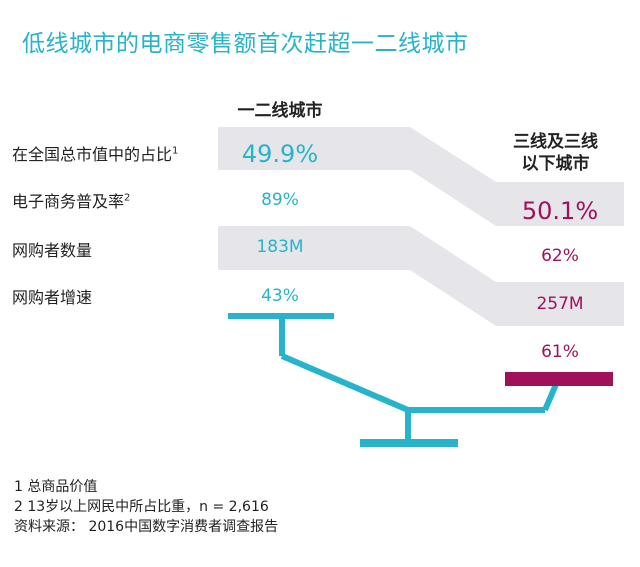 The image size is (640, 567). What do you see at coordinates (146, 527) in the screenshot?
I see `source-note: 资料来源： 2016中国数字消费者调查报告` at bounding box center [146, 527].